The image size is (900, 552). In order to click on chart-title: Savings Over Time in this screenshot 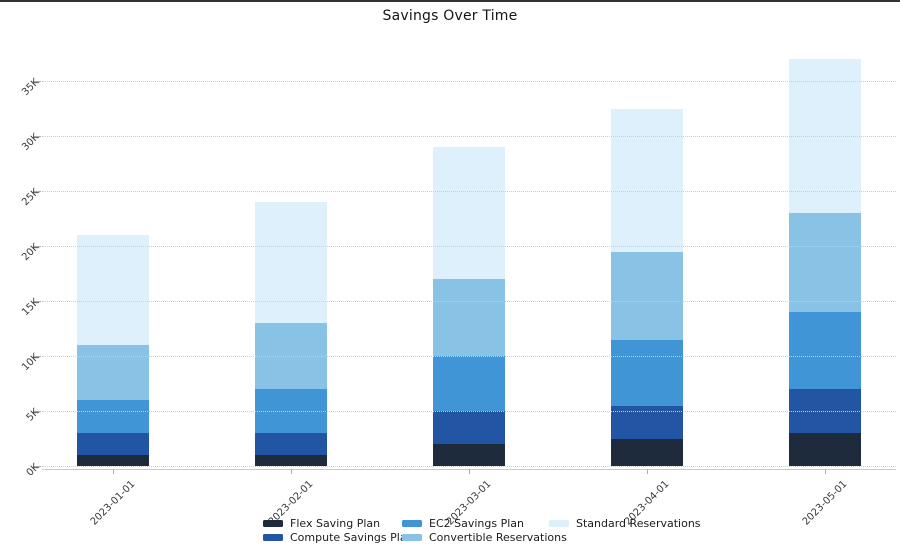, I will do `click(450, 16)`.